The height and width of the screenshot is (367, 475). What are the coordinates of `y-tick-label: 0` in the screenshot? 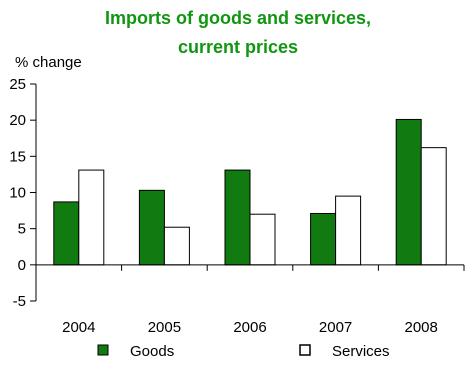 It's located at (22, 265).